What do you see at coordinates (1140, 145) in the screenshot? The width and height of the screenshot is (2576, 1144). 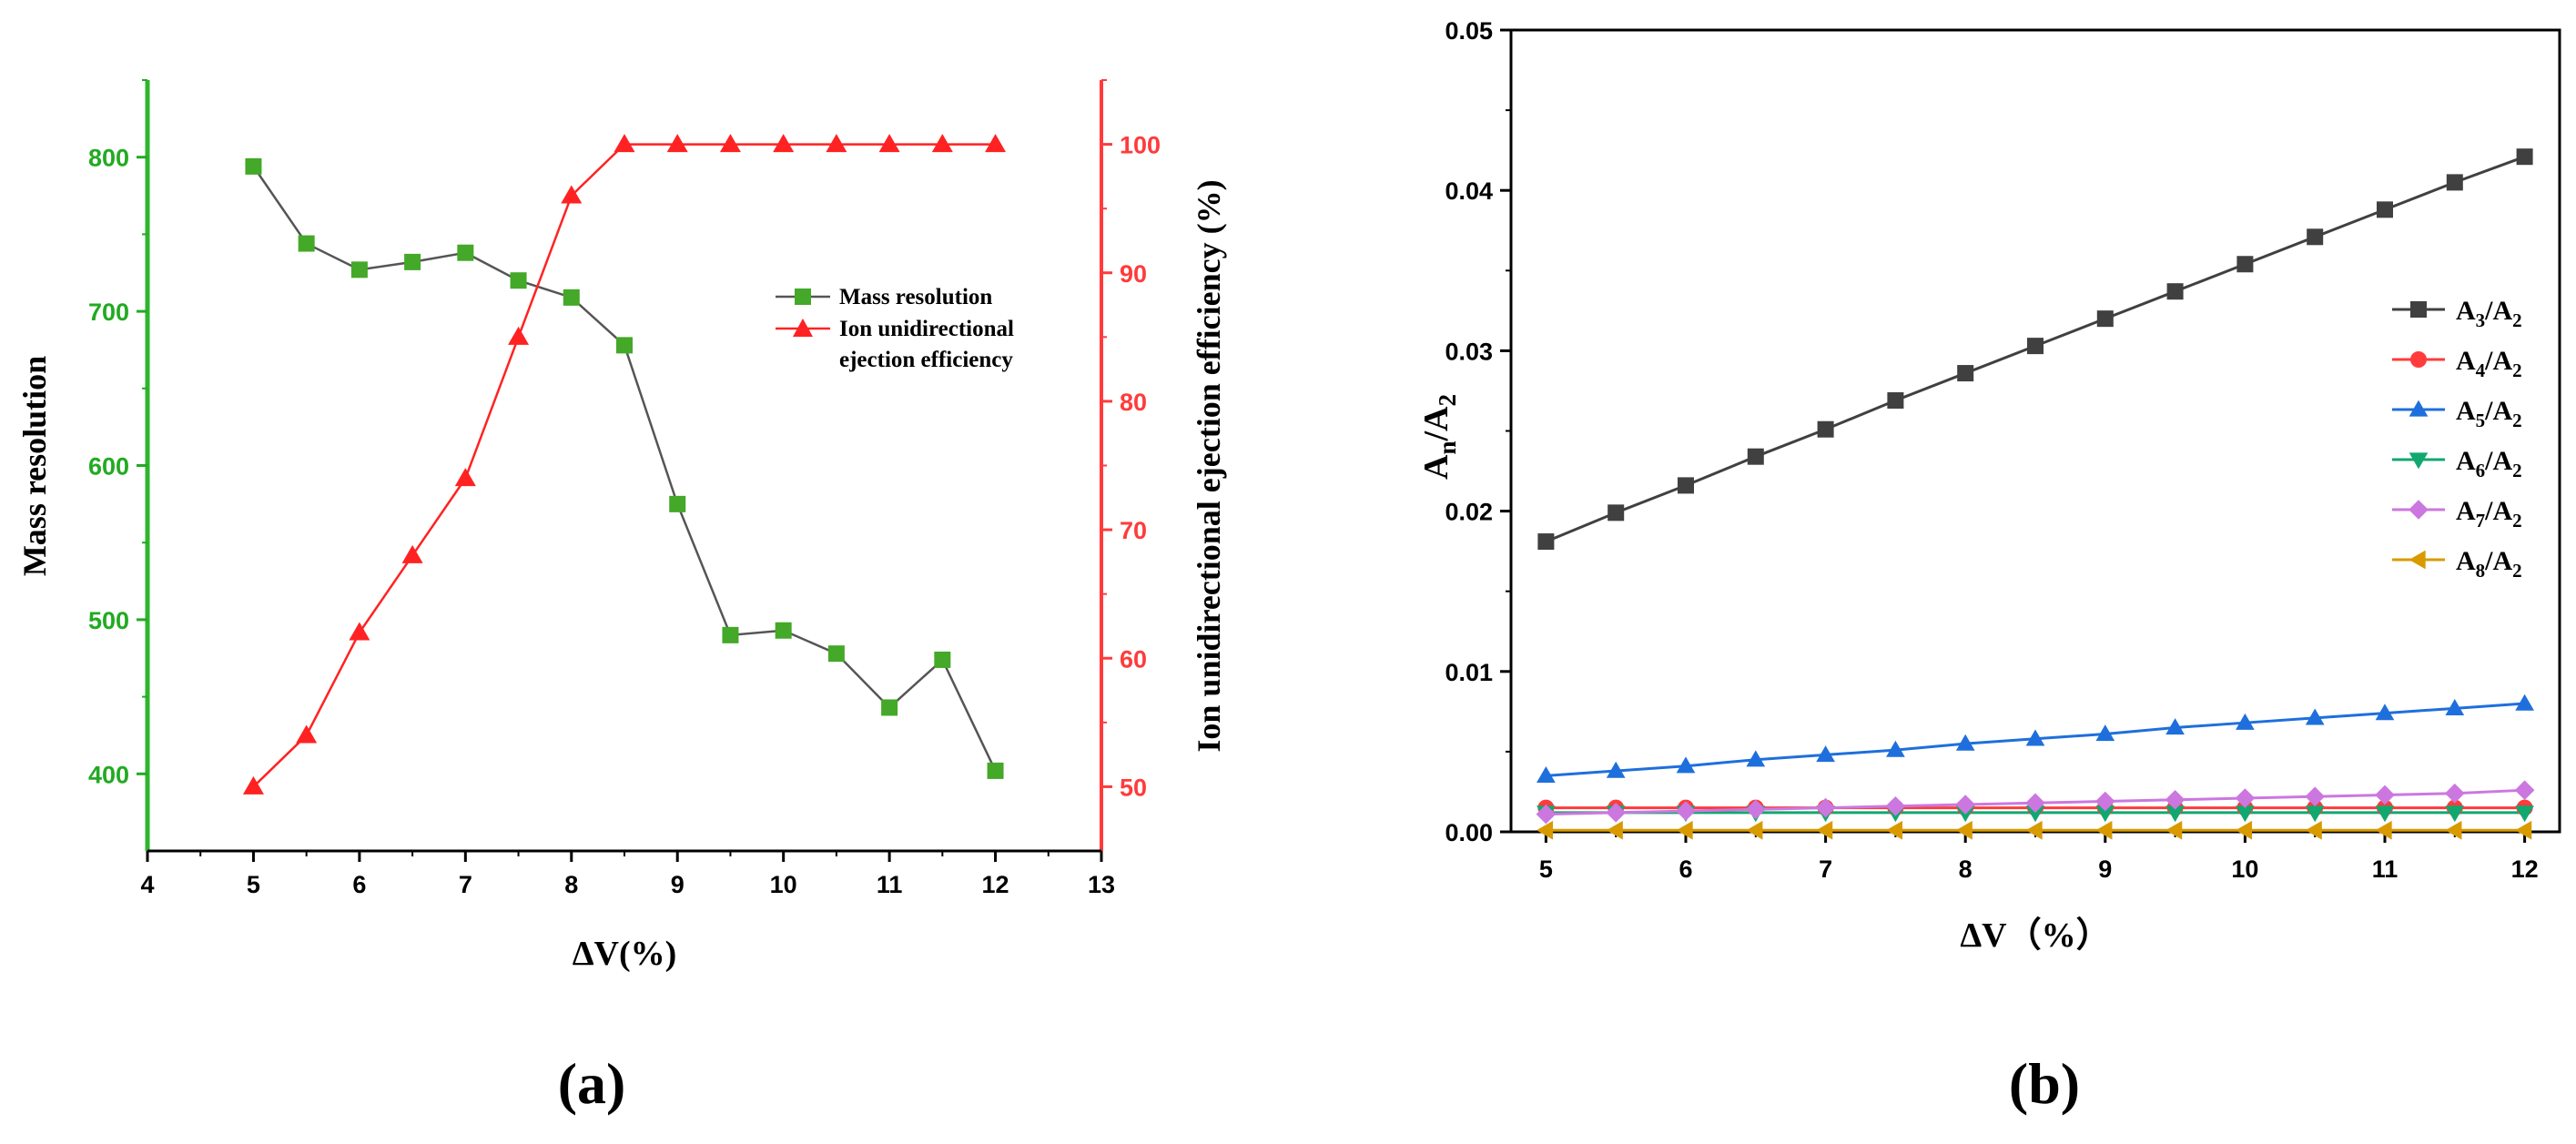 I see `a-y2-tick-label: 100` at bounding box center [1140, 145].